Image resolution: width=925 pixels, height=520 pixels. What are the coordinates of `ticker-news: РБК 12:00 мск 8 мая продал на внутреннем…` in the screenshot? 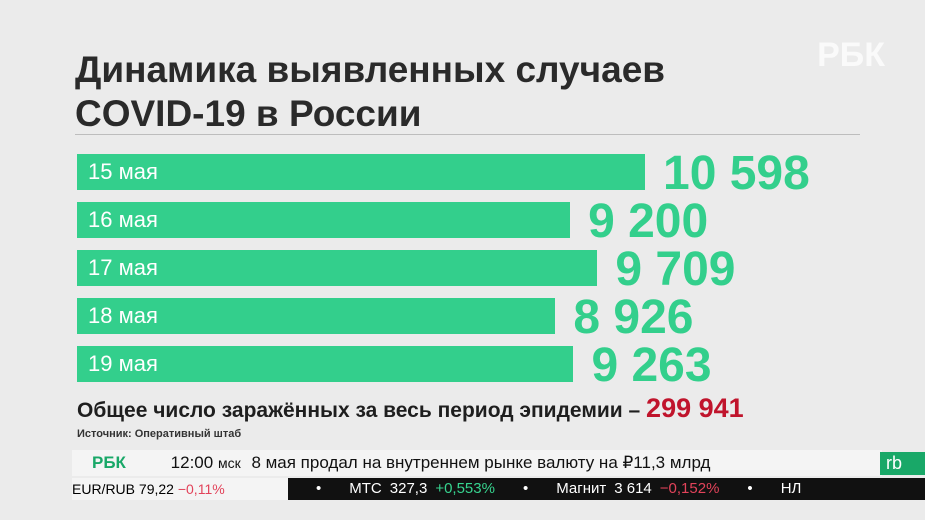 It's located at (477, 463).